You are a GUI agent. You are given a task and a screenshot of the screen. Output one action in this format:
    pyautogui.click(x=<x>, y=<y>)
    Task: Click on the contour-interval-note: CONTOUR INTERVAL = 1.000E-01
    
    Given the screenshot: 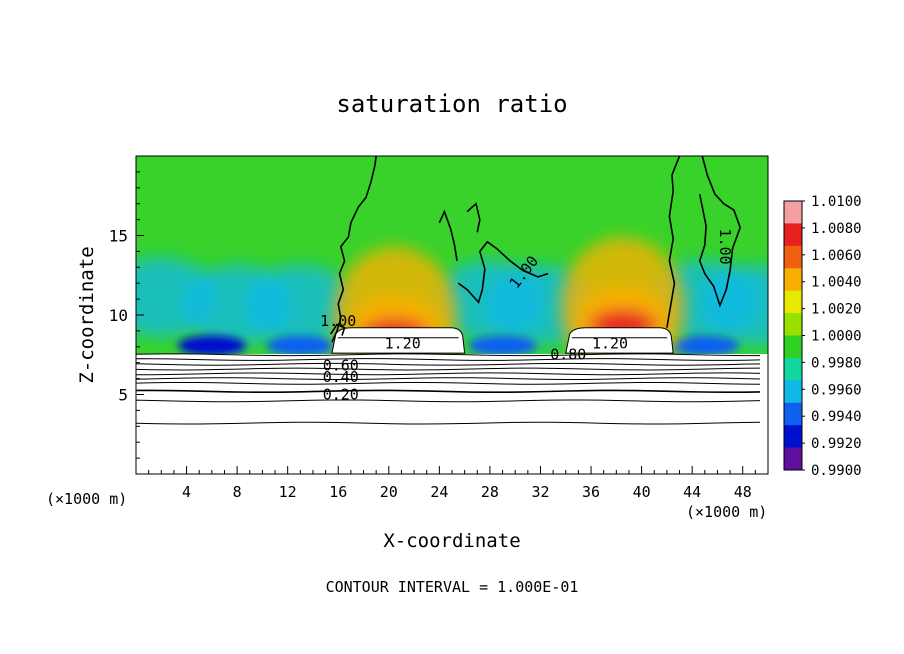 What is the action you would take?
    pyautogui.click(x=452, y=587)
    